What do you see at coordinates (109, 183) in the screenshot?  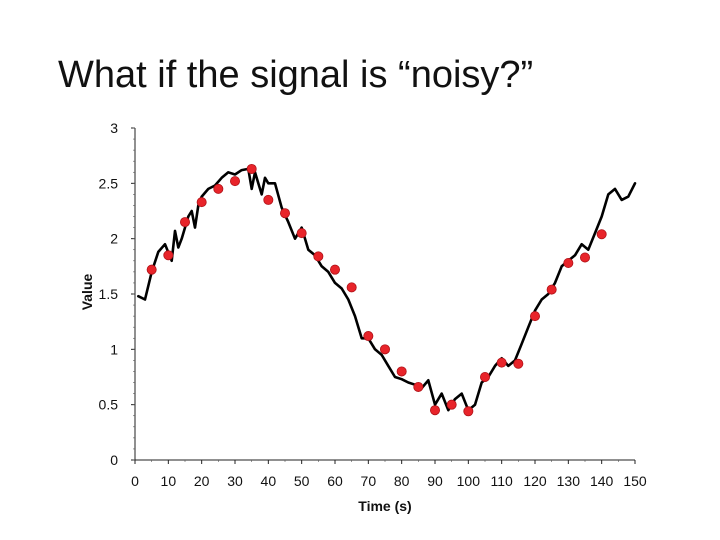 I see `y-tick-label: 2.5` at bounding box center [109, 183].